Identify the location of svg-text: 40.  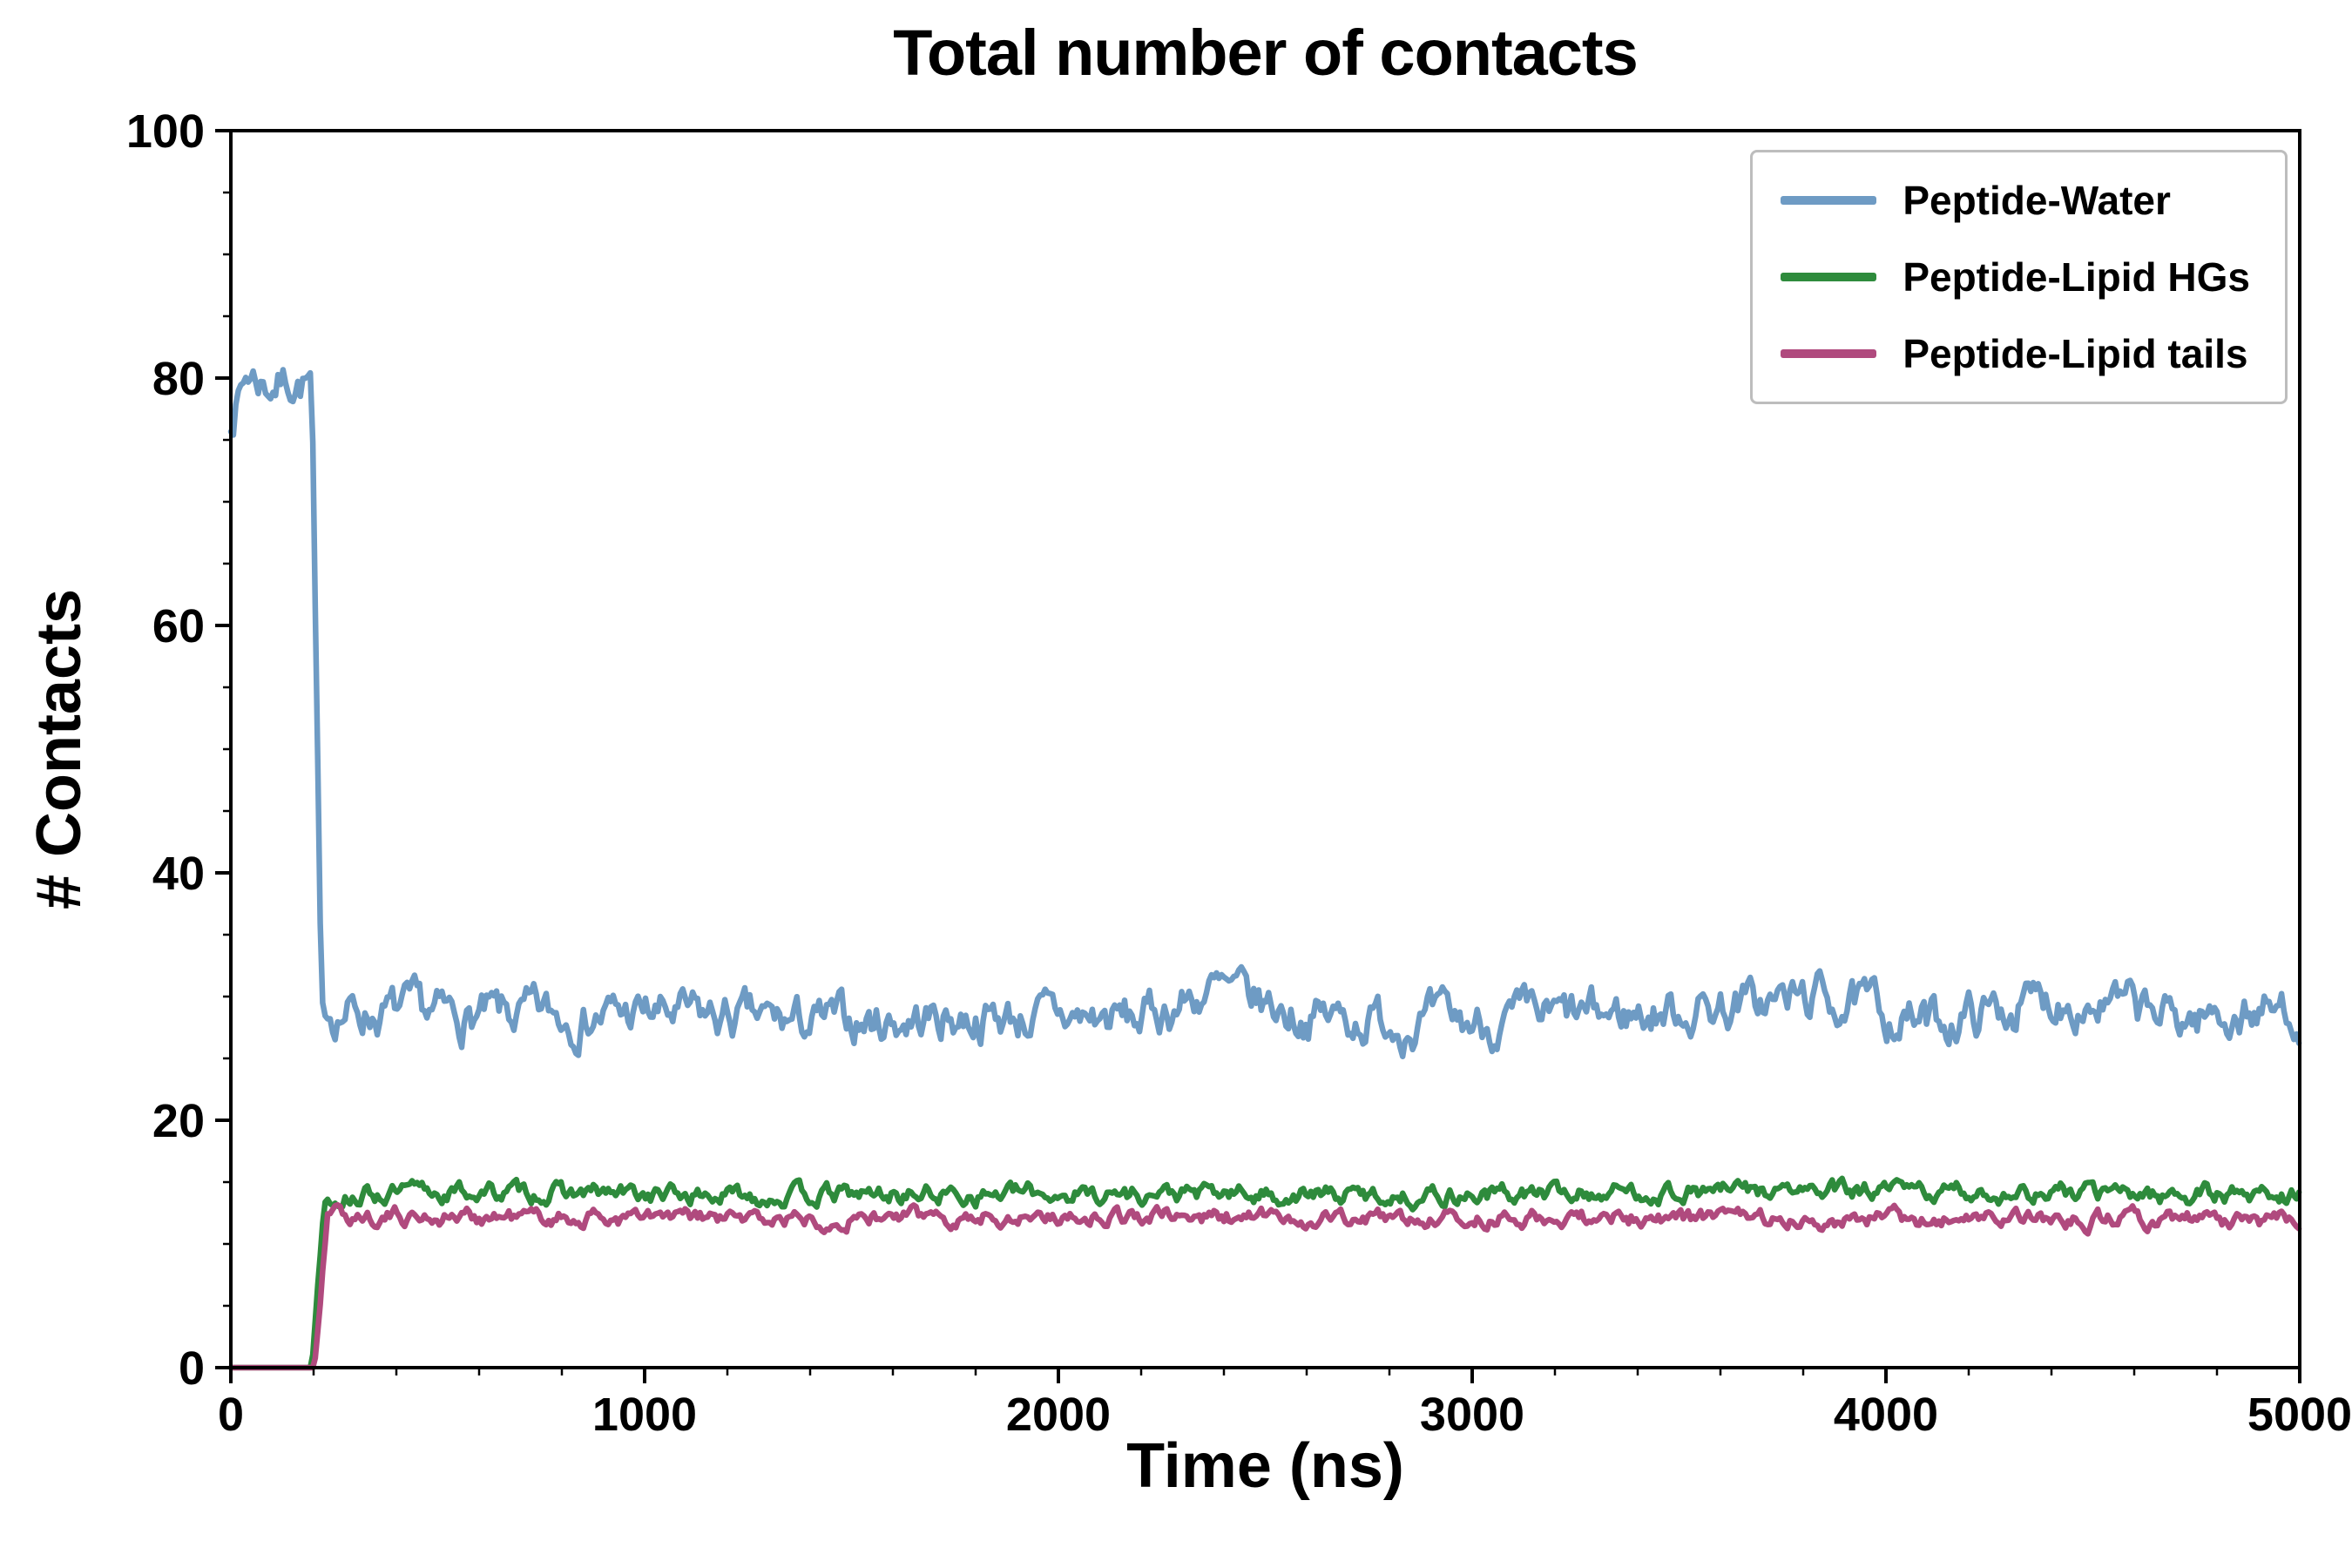
(178, 874).